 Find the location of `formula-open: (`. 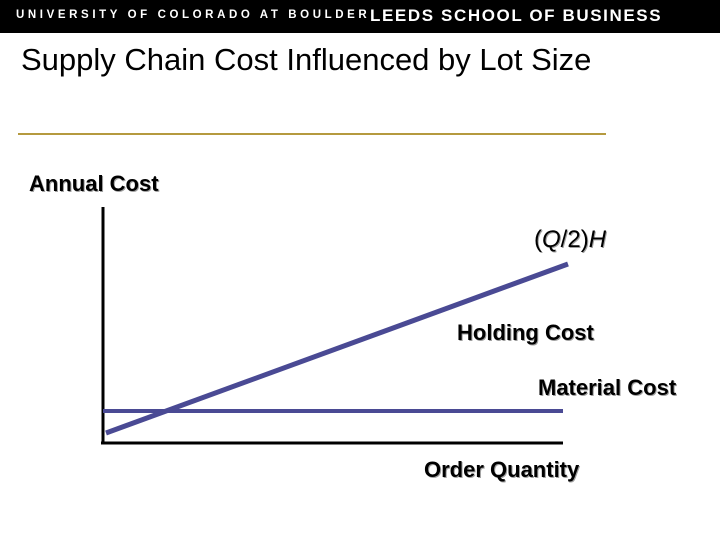

formula-open: ( is located at coordinates (538, 239).